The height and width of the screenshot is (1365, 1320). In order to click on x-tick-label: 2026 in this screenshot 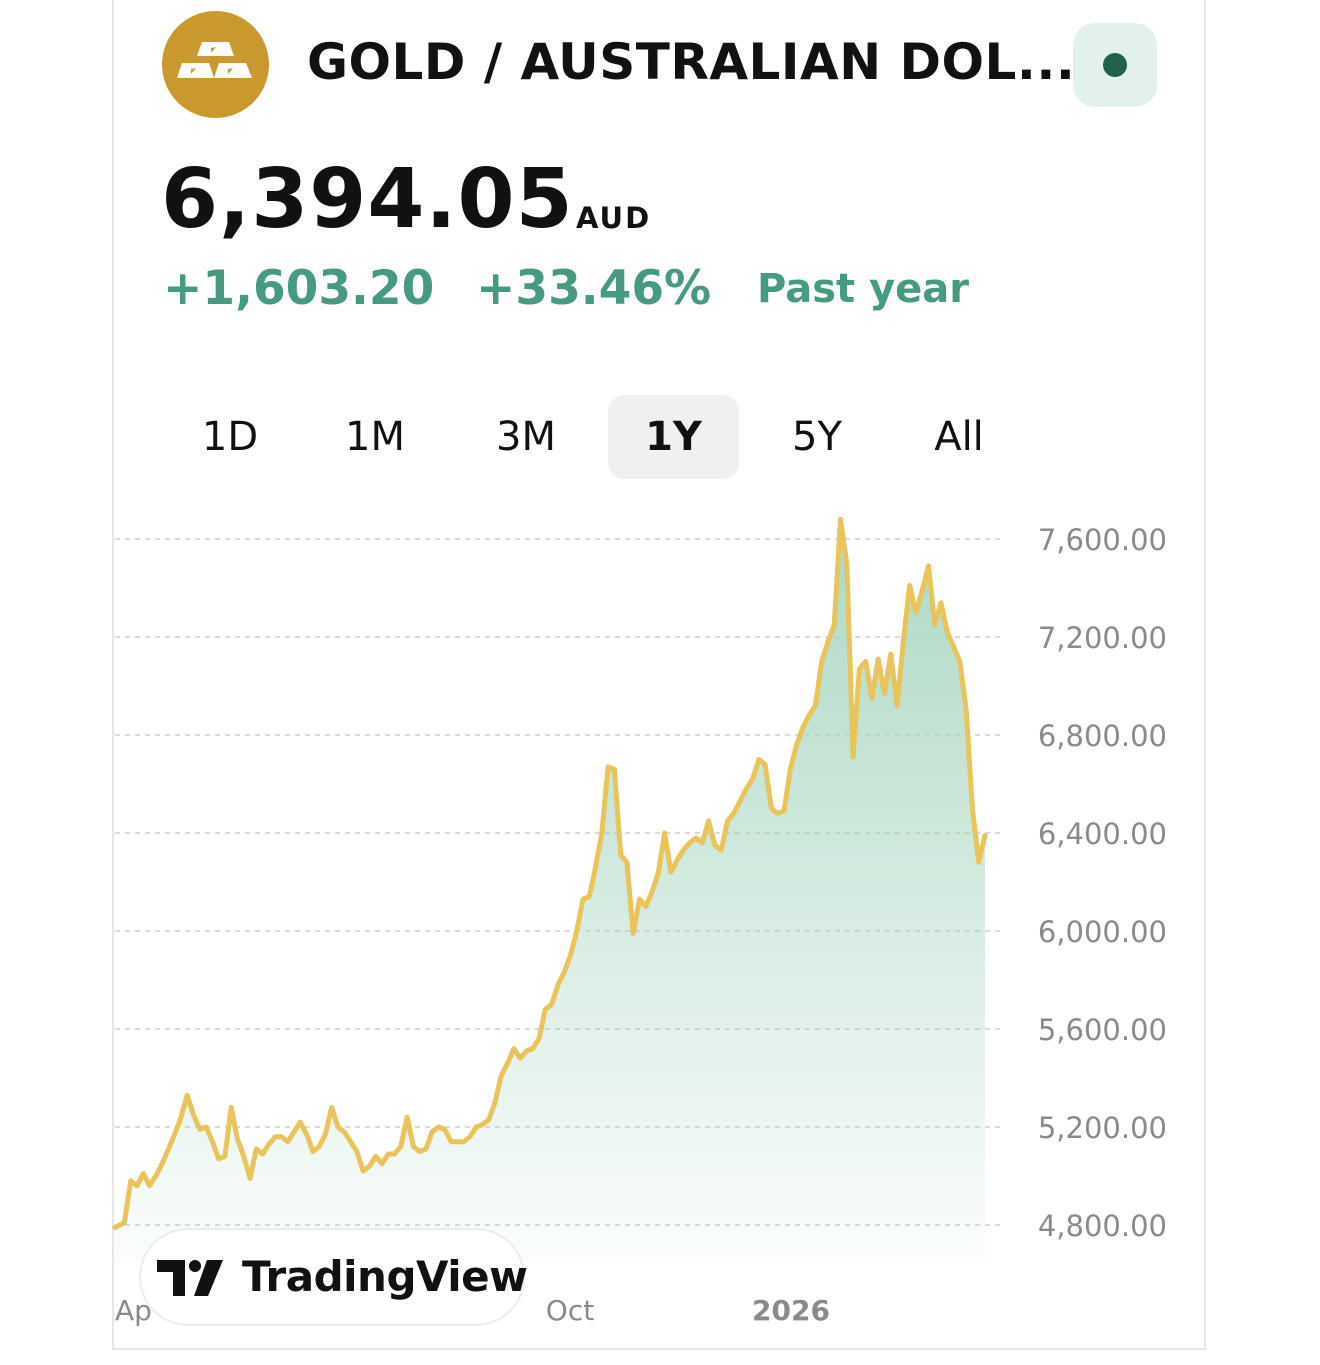, I will do `click(791, 1310)`.